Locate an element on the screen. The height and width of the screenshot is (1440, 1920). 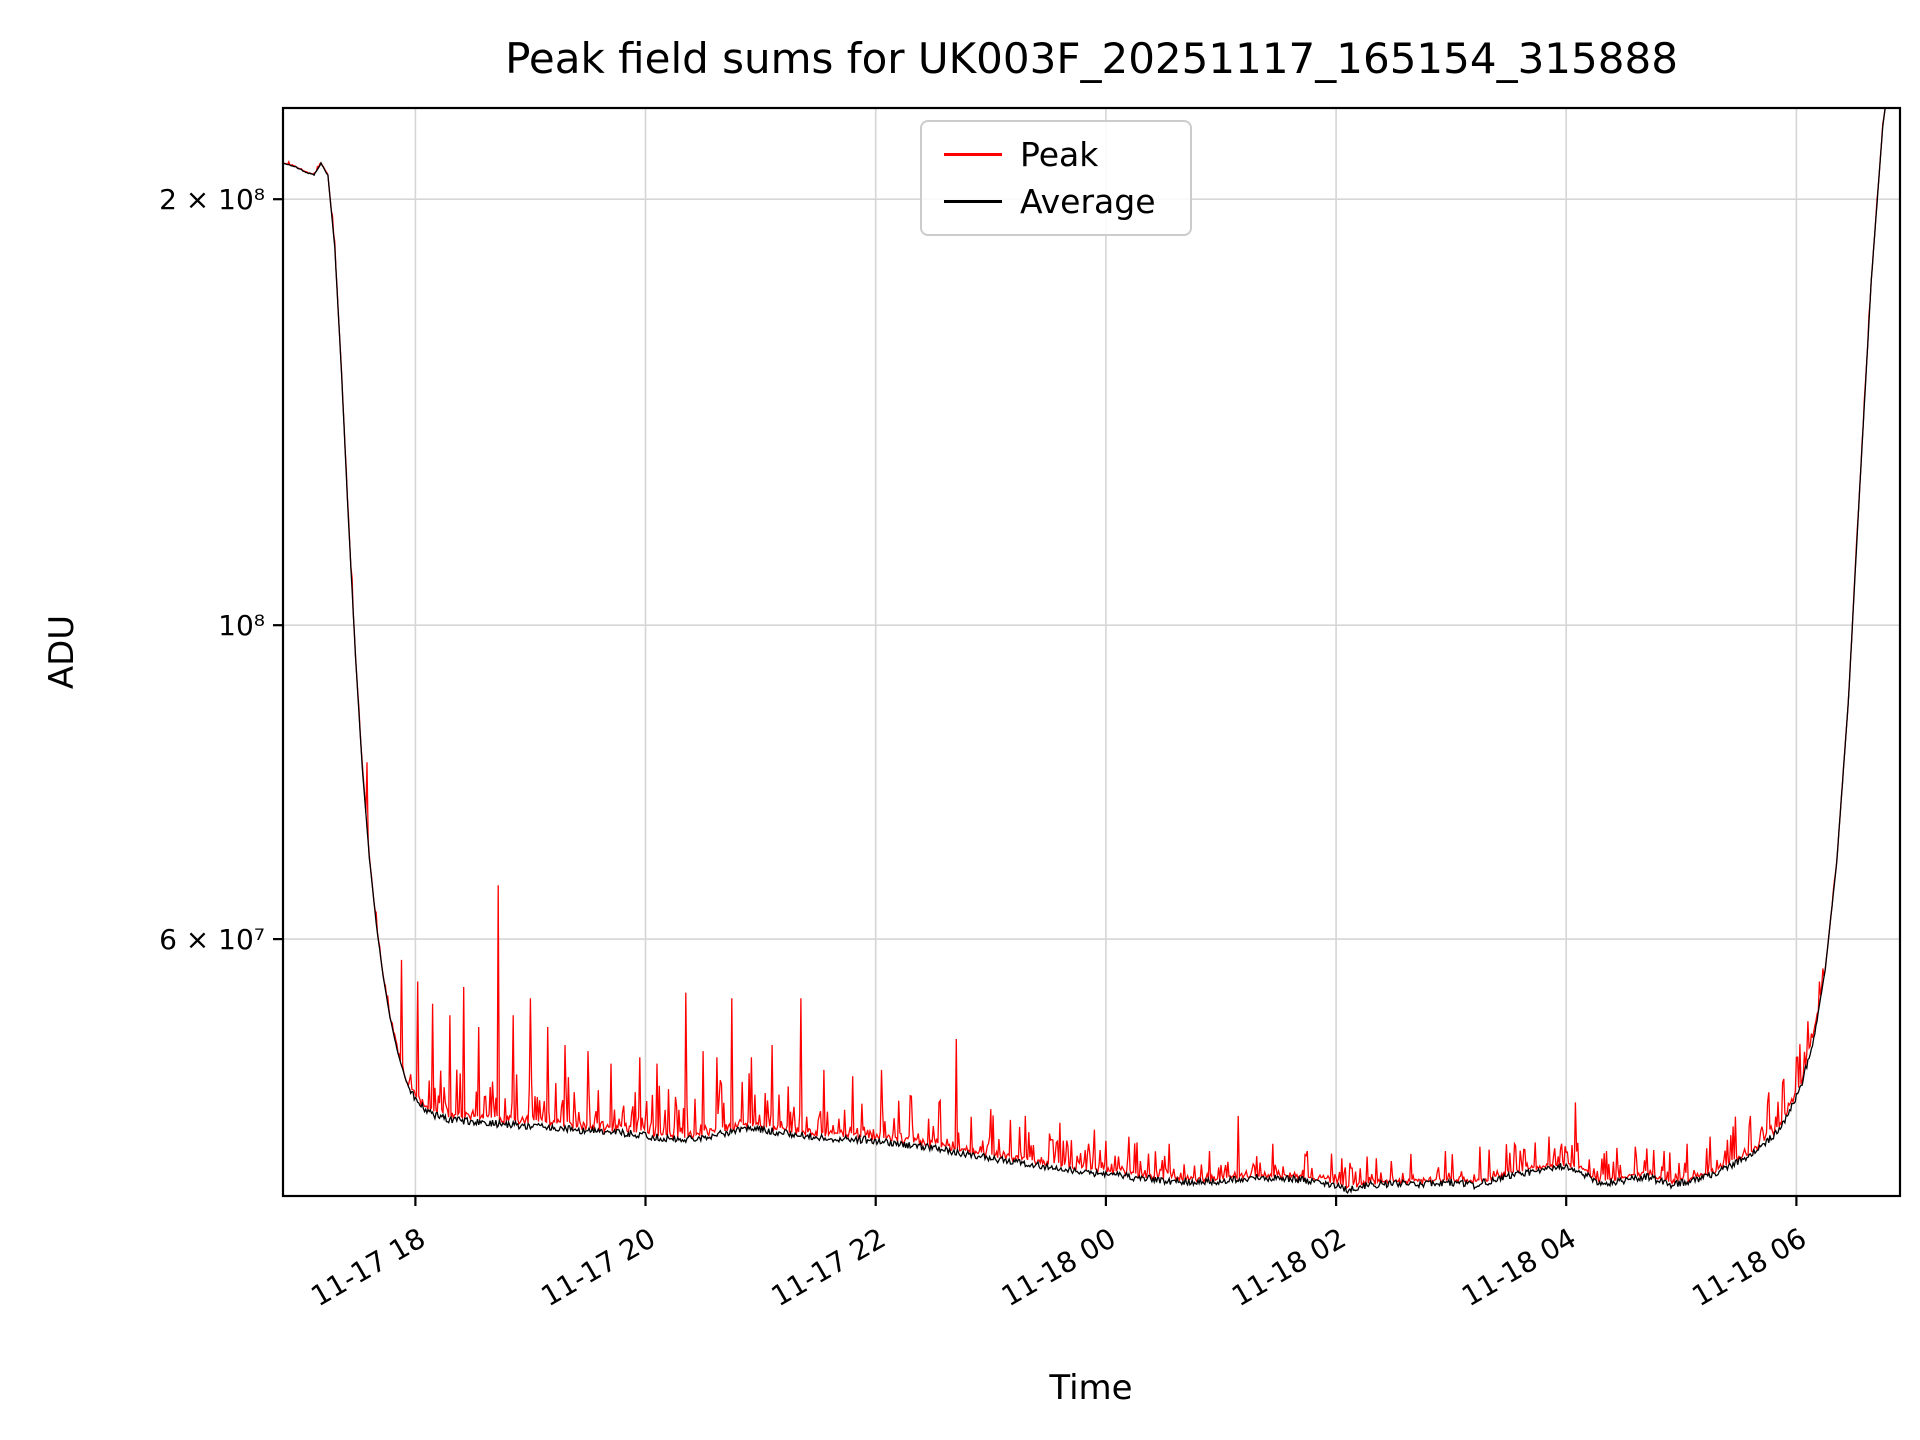
peak-line-swatch is located at coordinates (973, 154).